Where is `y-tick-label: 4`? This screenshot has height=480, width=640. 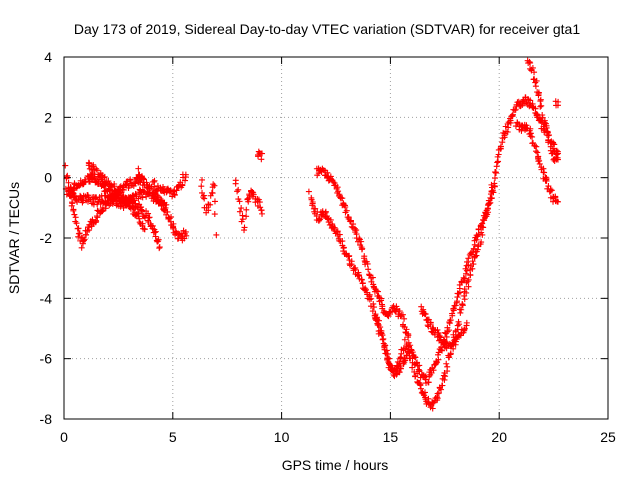 y-tick-label: 4 is located at coordinates (48, 57).